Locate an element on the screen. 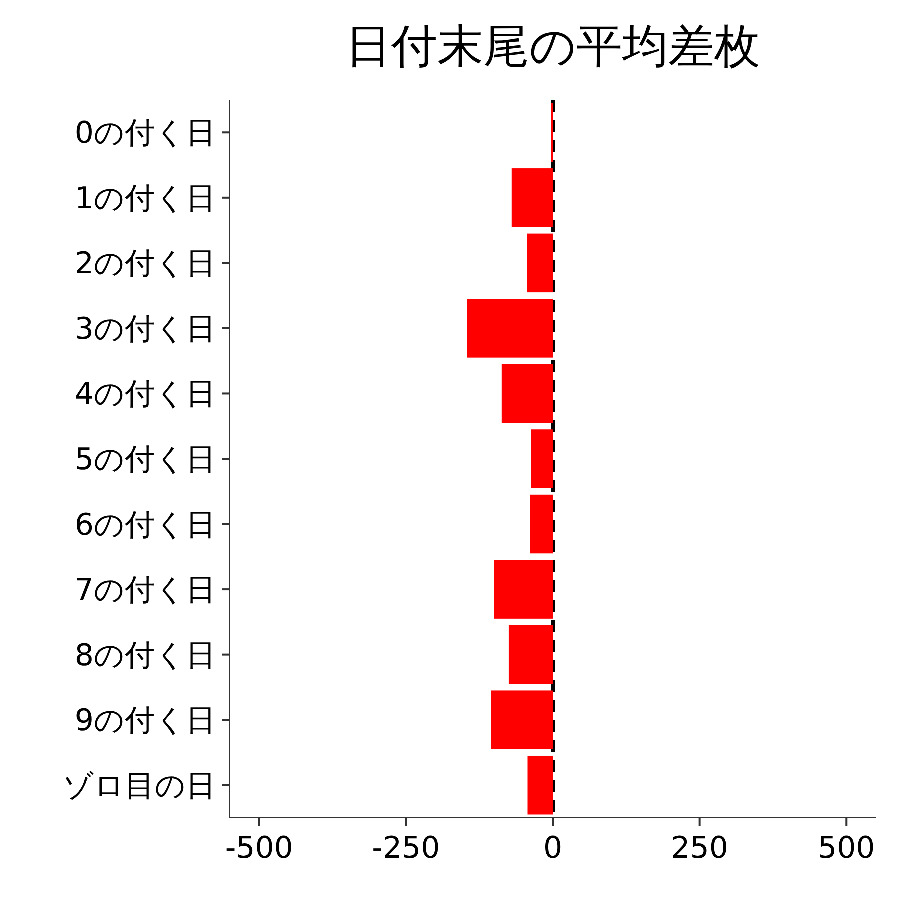  y-tick-label: 8の付く日 is located at coordinates (145, 656).